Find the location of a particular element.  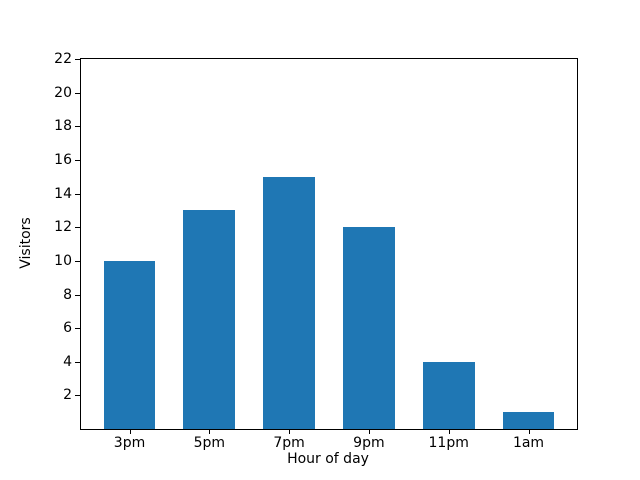

y-tick-label: 18 is located at coordinates (63, 126).